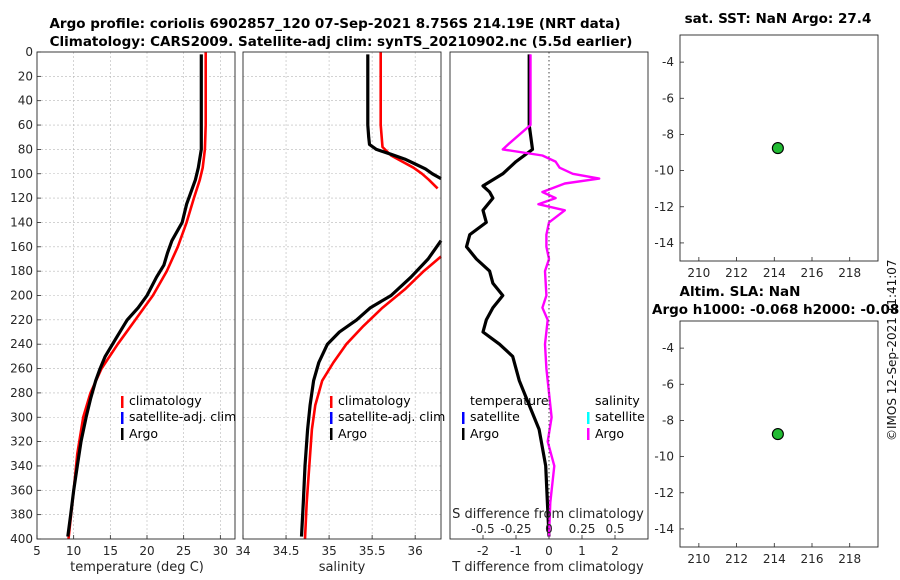  Describe the element at coordinates (21, 320) in the screenshot. I see `y-tick-label: 220` at that location.